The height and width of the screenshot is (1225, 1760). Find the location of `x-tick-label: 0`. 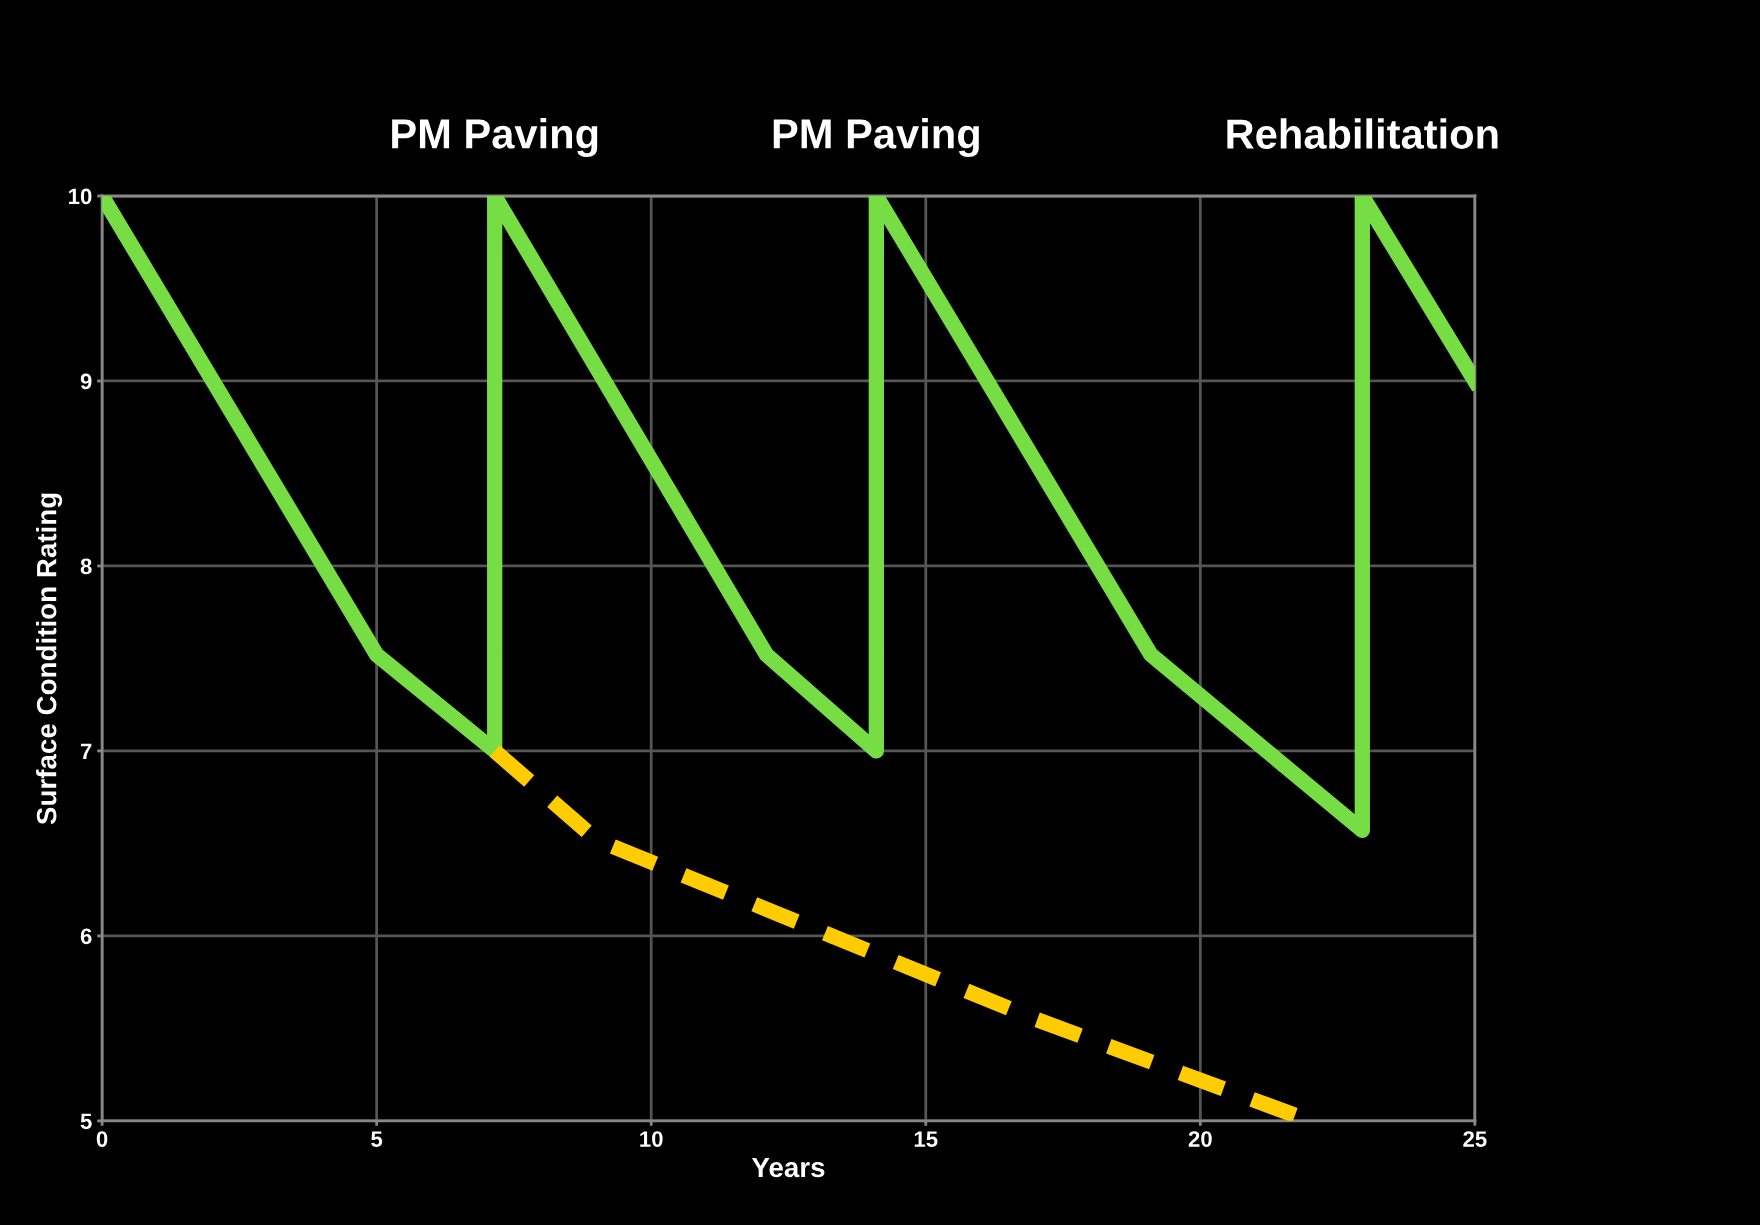

x-tick-label: 0 is located at coordinates (102, 1139).